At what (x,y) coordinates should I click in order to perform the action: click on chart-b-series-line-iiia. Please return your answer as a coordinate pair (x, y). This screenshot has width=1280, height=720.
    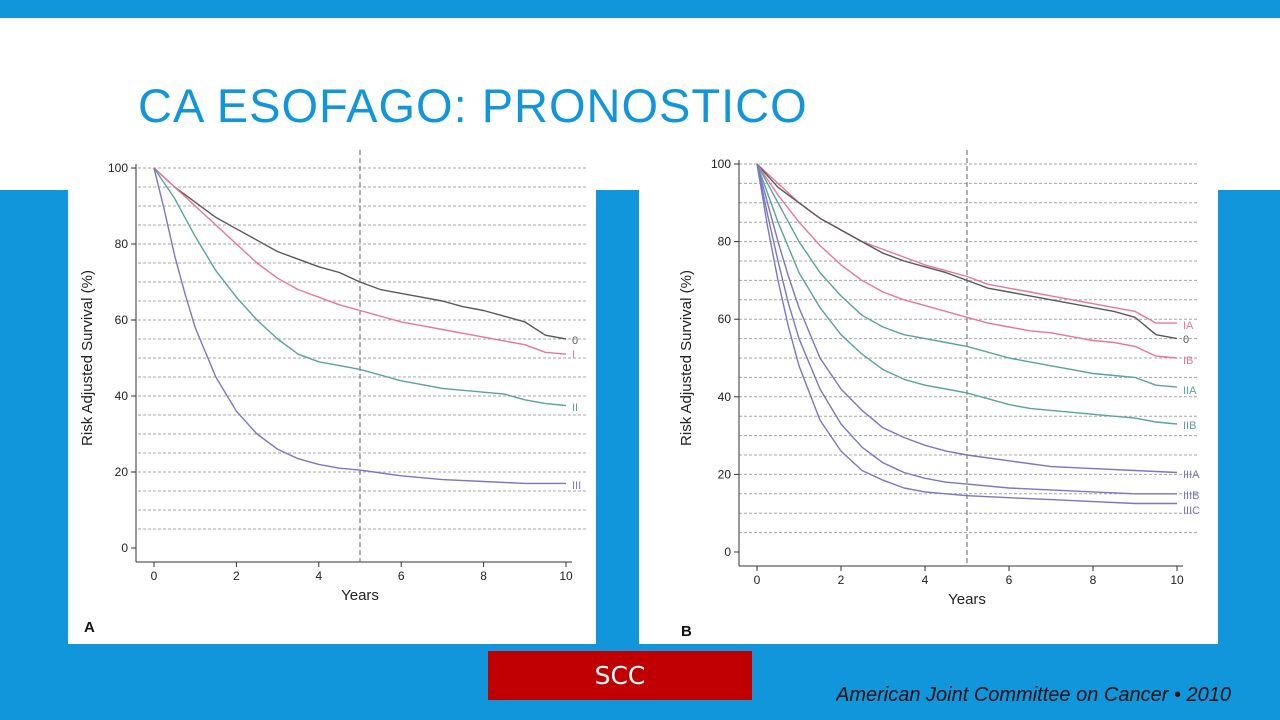
    Looking at the image, I should click on (967, 318).